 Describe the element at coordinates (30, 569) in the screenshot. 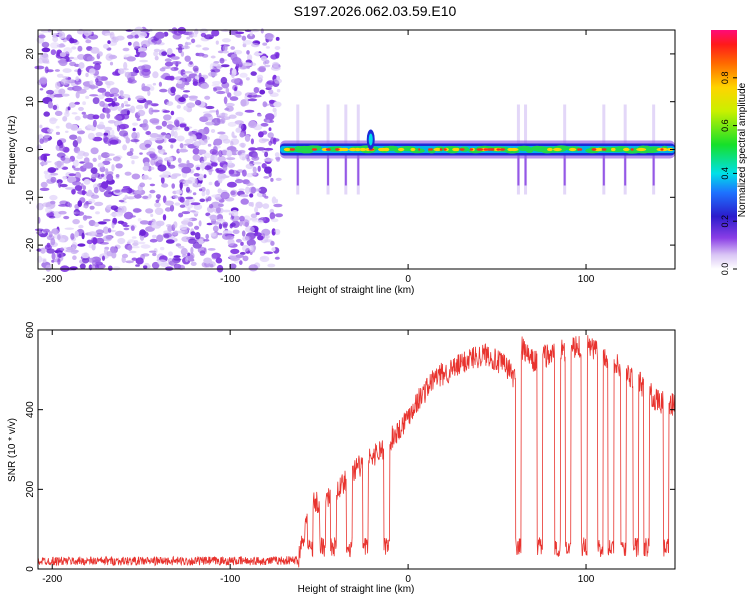

I see `y-tick-label: 0` at that location.